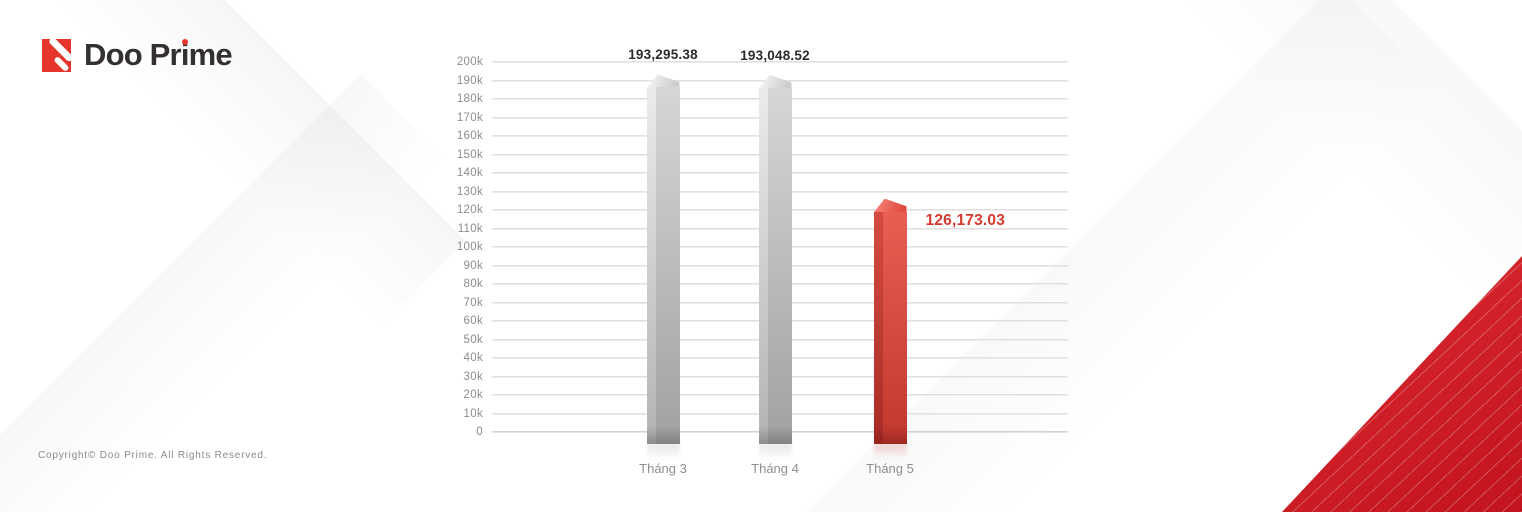 The width and height of the screenshot is (1522, 512). I want to click on logo-text: Doo Prime, so click(158, 55).